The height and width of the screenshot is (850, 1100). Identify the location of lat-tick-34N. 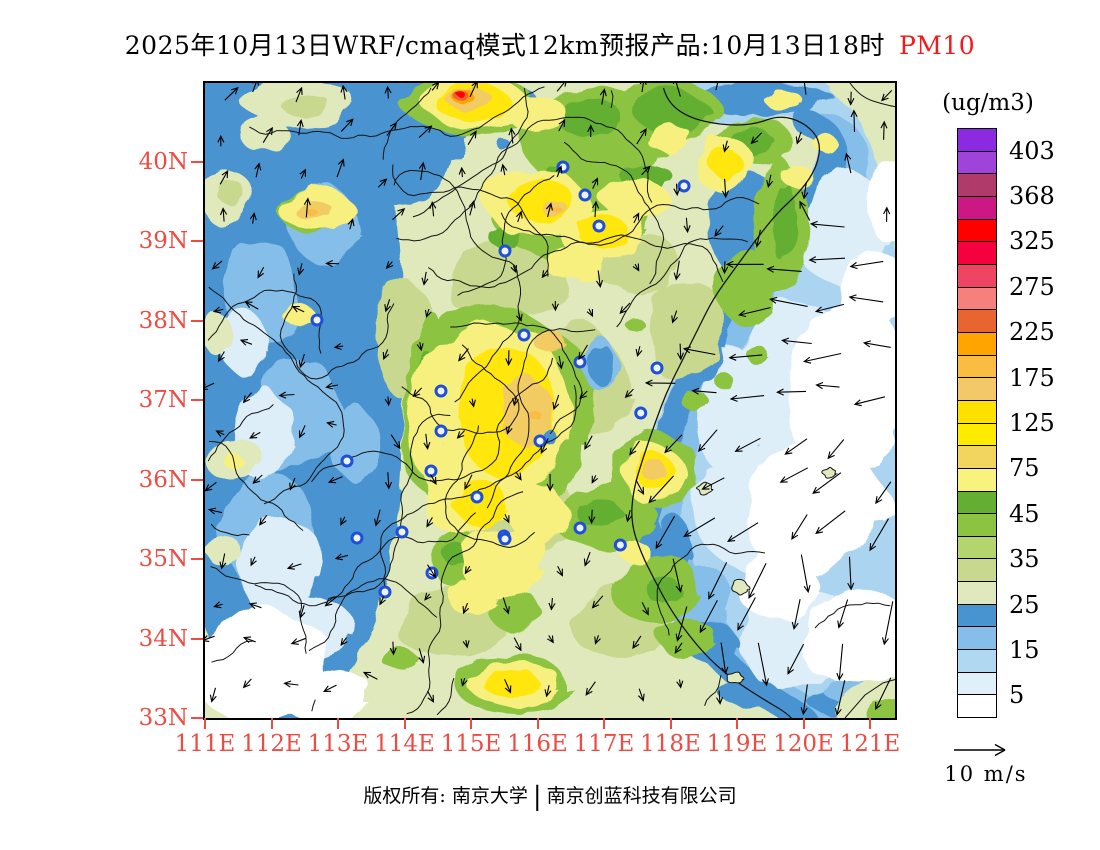
(197, 638).